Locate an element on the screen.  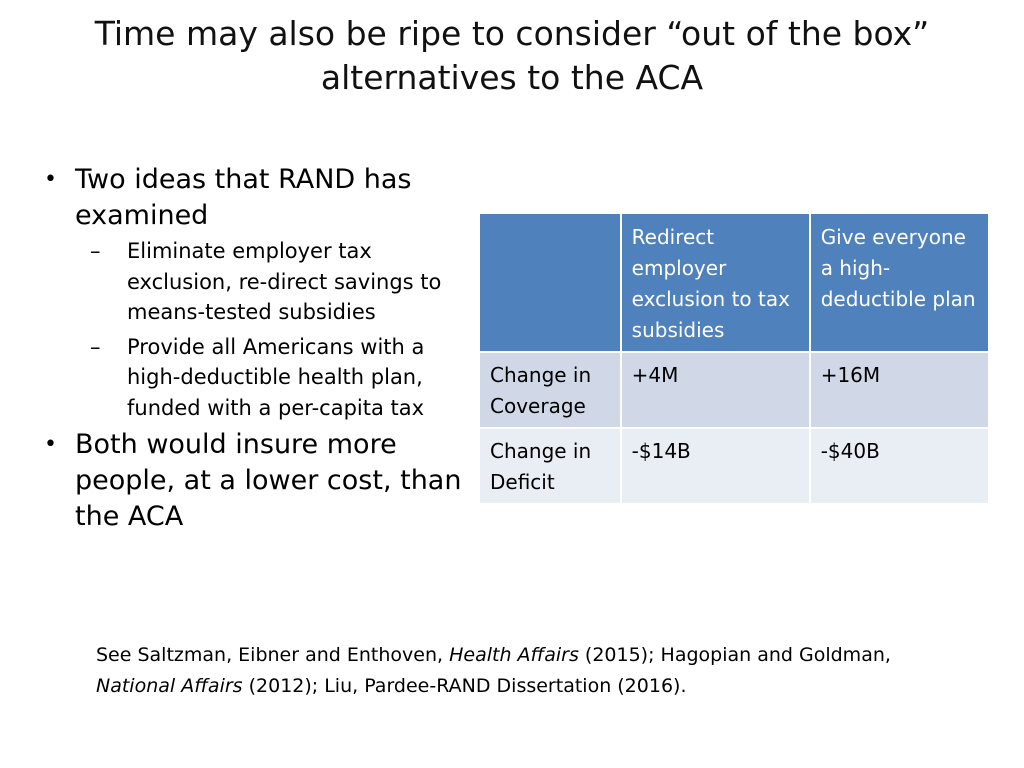
table-cell: +4M is located at coordinates (715, 390).